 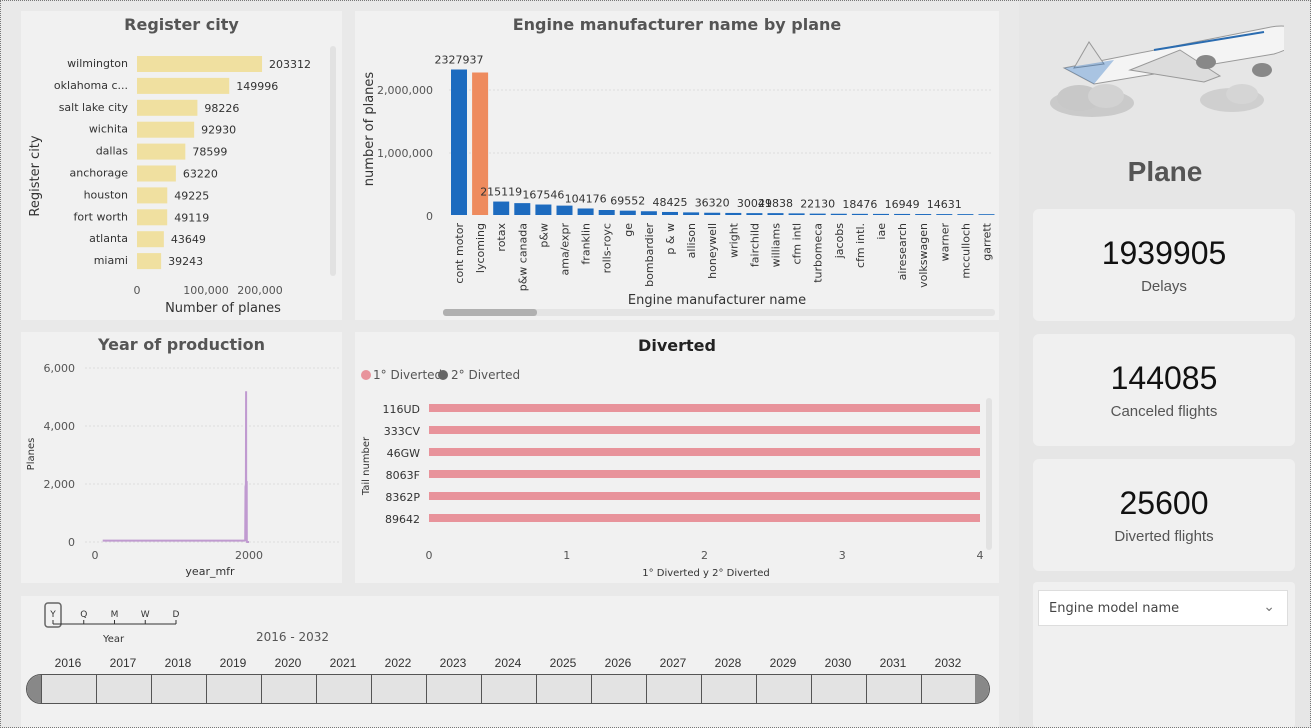 I want to click on year-production-ylabel: Planes, so click(x=31, y=454).